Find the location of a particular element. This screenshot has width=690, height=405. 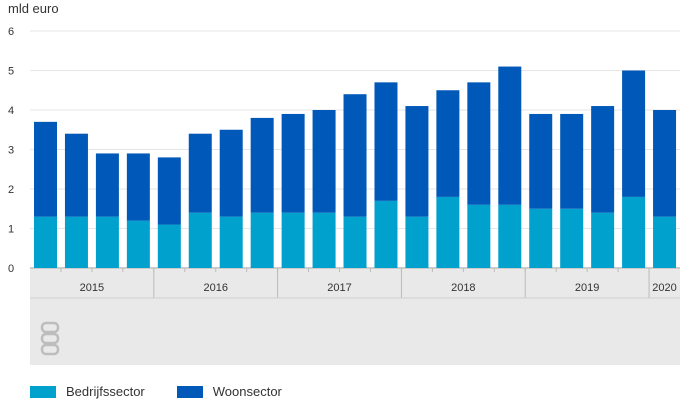

y-tick-label: 6 is located at coordinates (11, 32).